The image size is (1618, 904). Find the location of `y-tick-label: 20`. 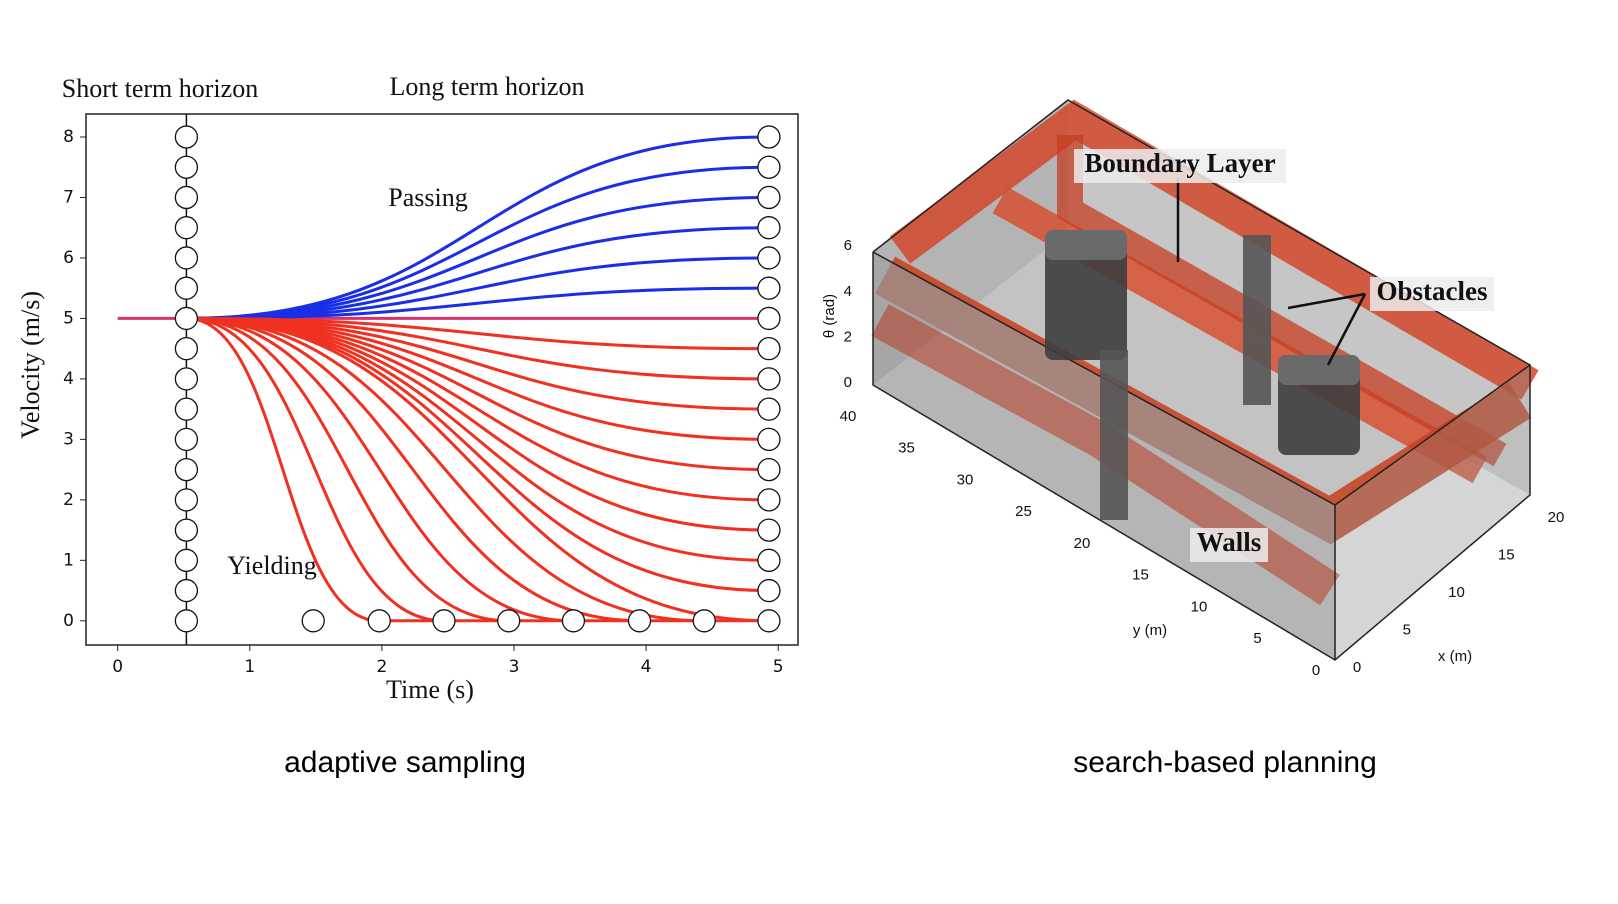

y-tick-label: 20 is located at coordinates (1082, 543).